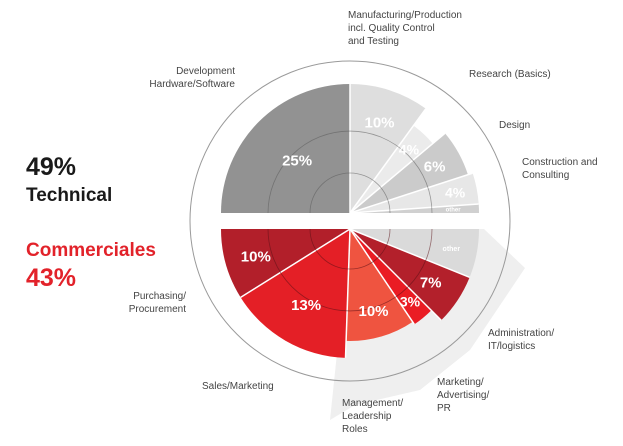 The width and height of the screenshot is (623, 446). I want to click on label-administration: Administration/ IT/logistics, so click(521, 340).